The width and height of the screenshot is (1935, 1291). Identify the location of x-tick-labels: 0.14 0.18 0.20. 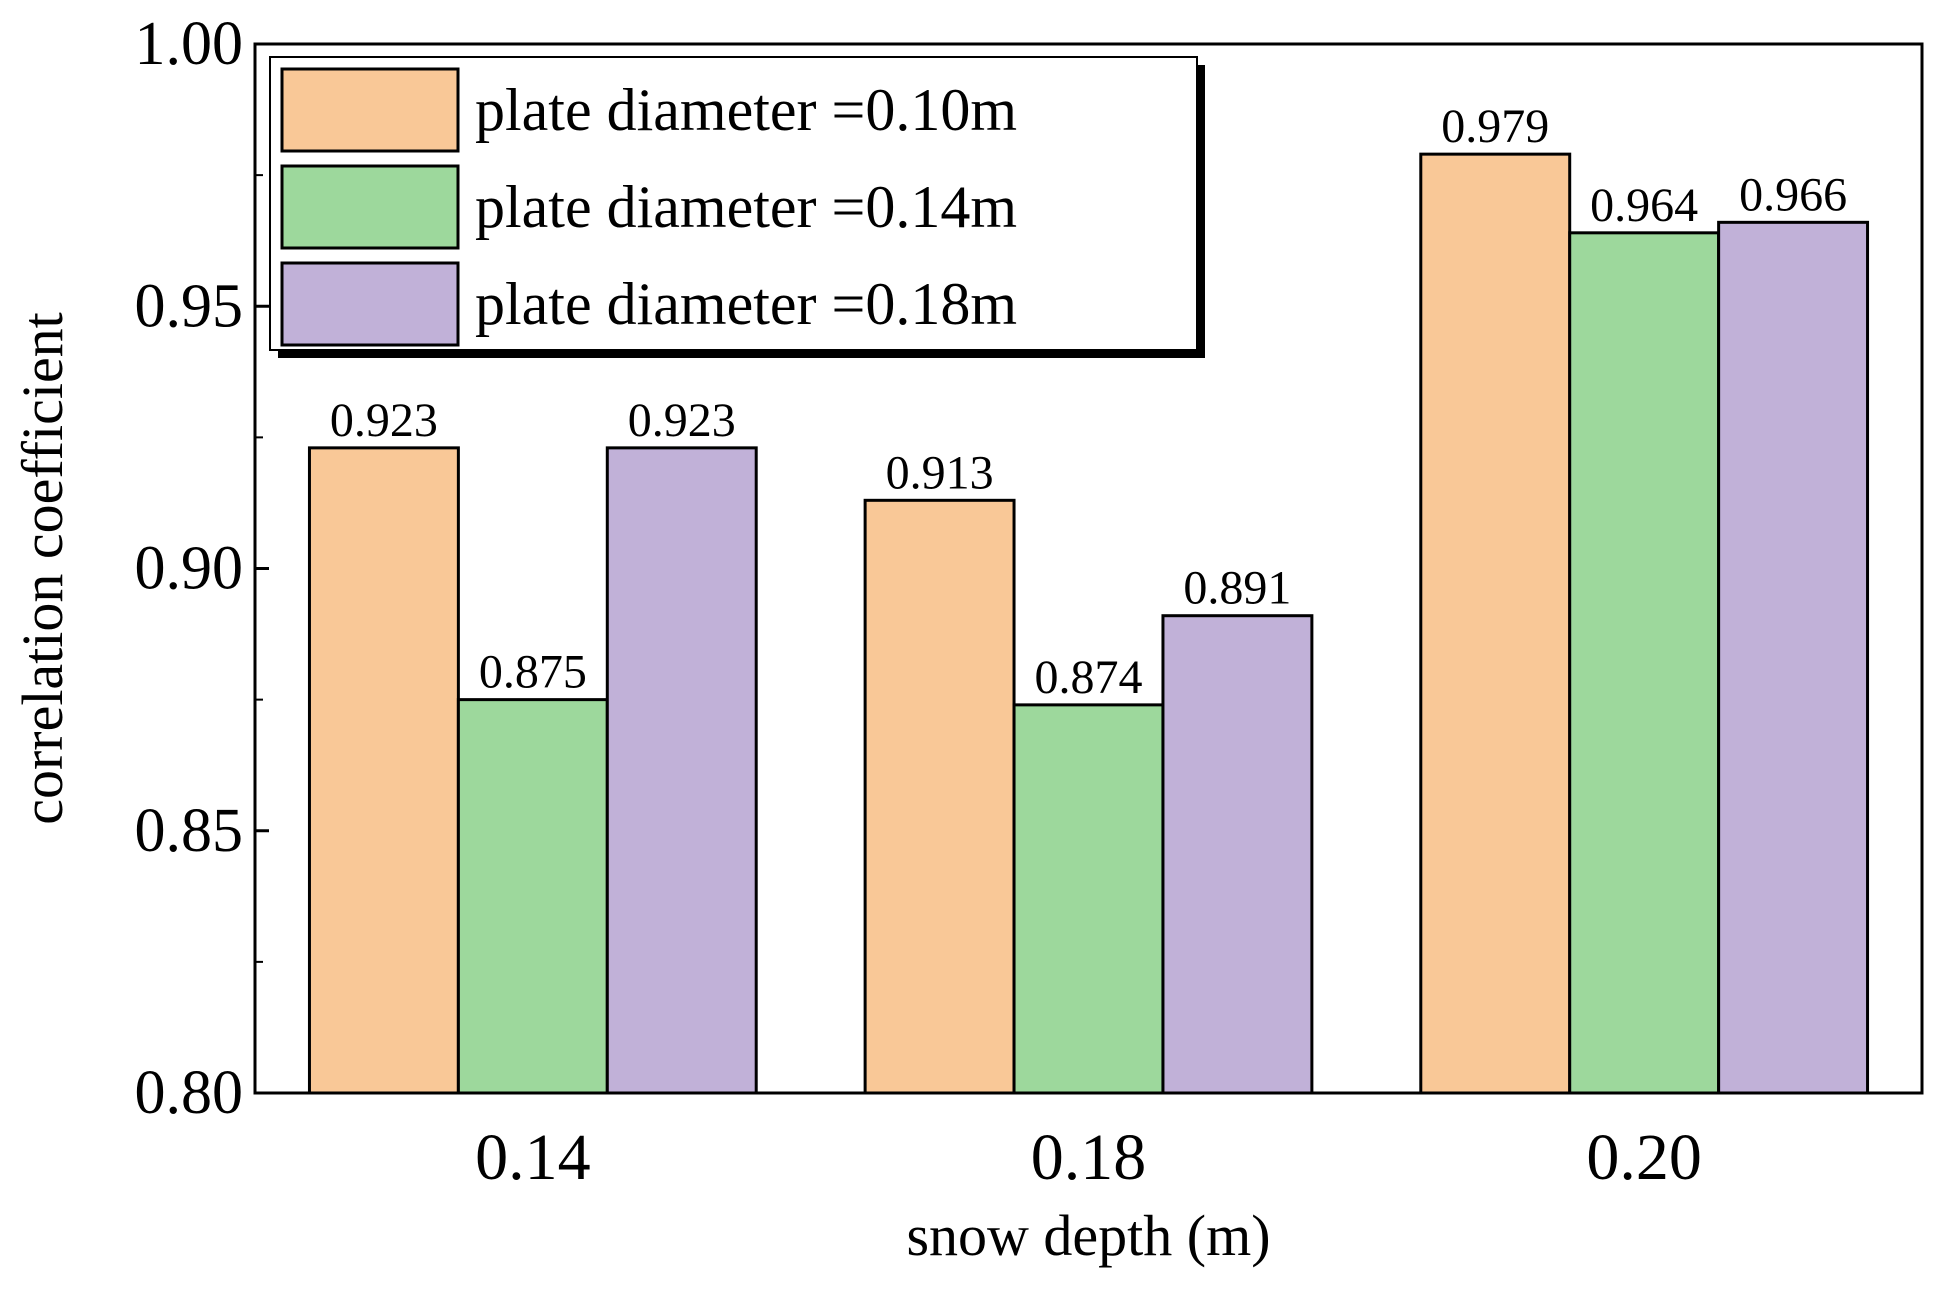
(1088, 1157).